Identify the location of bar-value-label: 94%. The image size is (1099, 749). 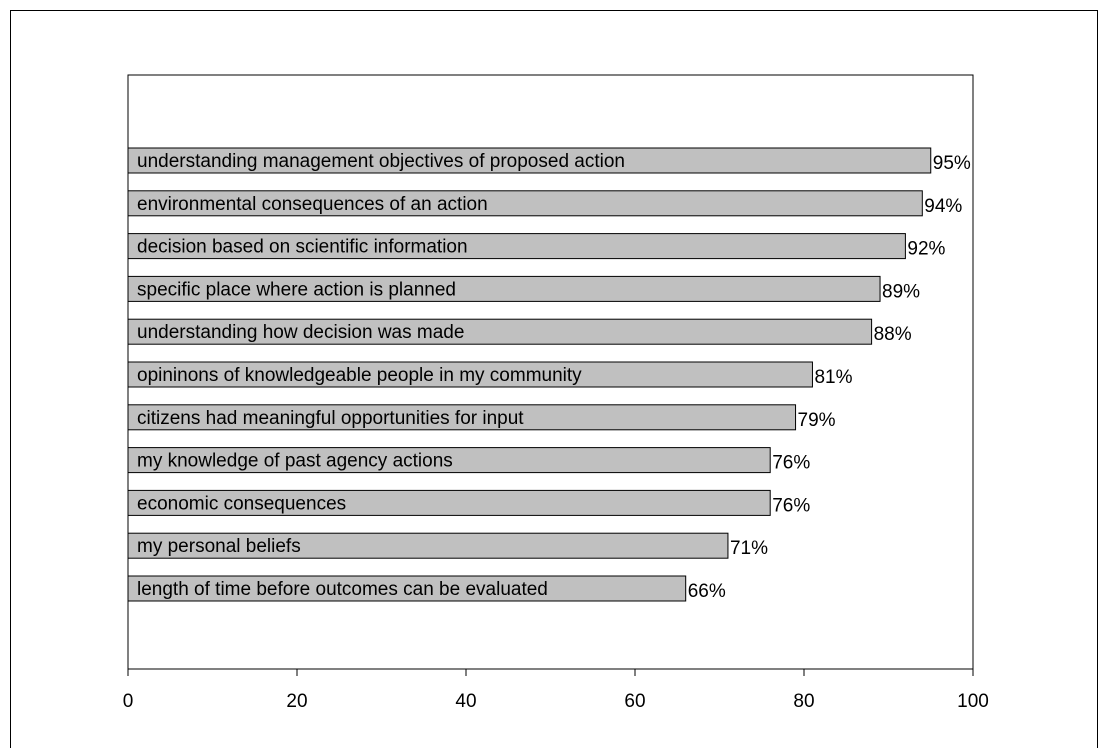
(943, 206).